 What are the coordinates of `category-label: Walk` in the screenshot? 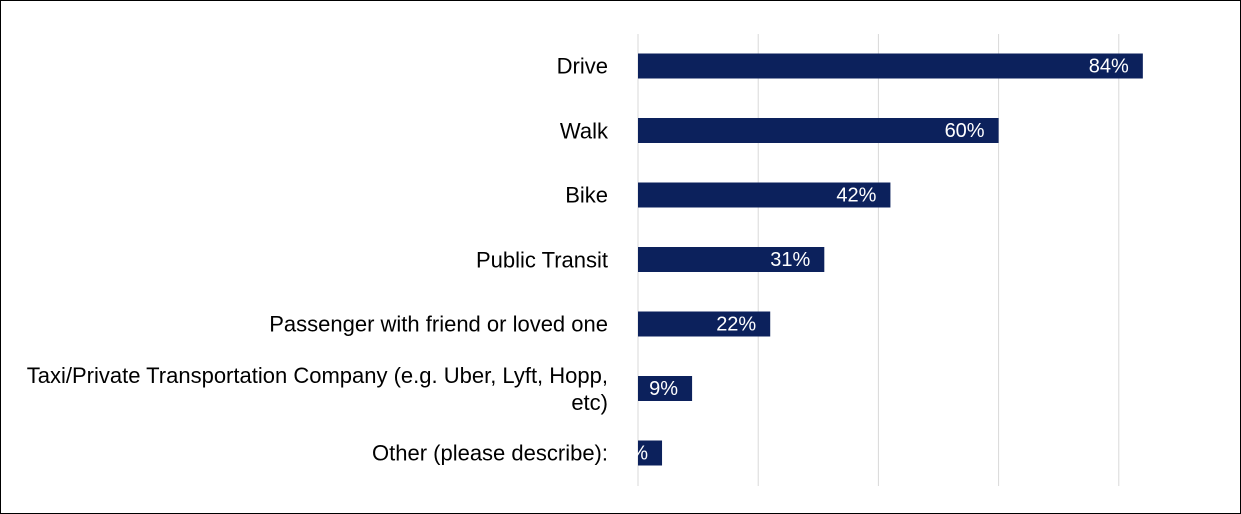 It's located at (583, 130).